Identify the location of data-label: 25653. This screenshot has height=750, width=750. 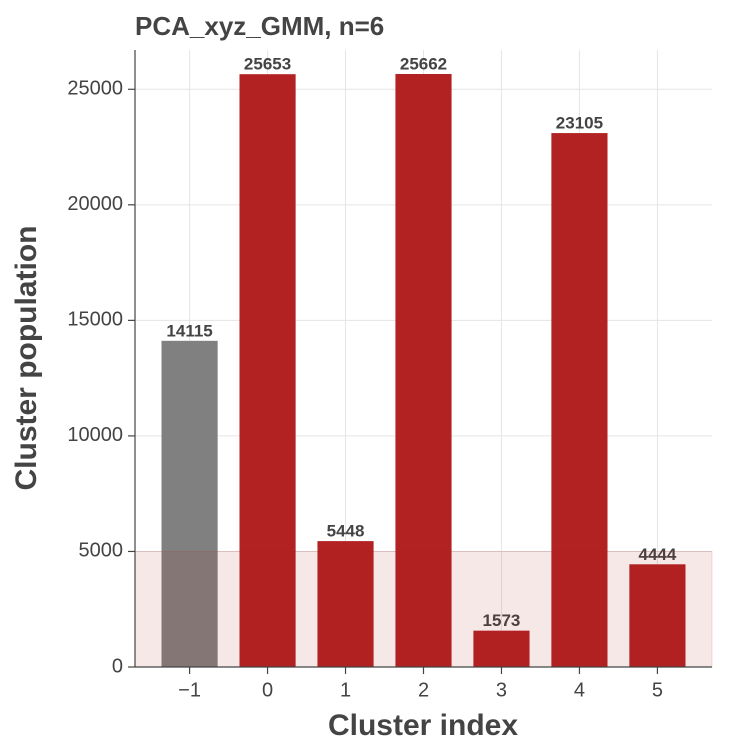
(267, 64).